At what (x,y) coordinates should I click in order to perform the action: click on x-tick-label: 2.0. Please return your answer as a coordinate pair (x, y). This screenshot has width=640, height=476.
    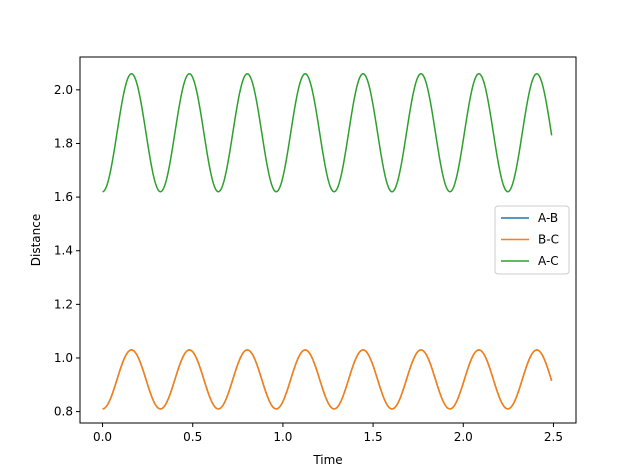
    Looking at the image, I should click on (463, 437).